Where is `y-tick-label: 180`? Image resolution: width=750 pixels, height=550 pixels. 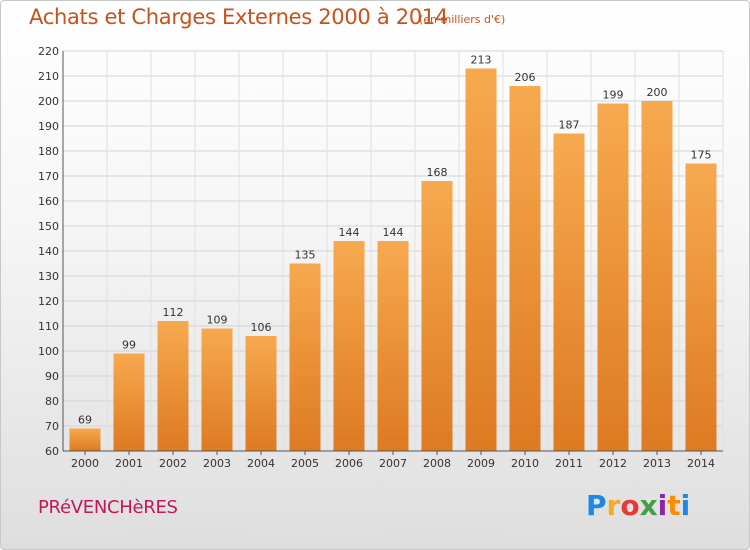
y-tick-label: 180 is located at coordinates (48, 151).